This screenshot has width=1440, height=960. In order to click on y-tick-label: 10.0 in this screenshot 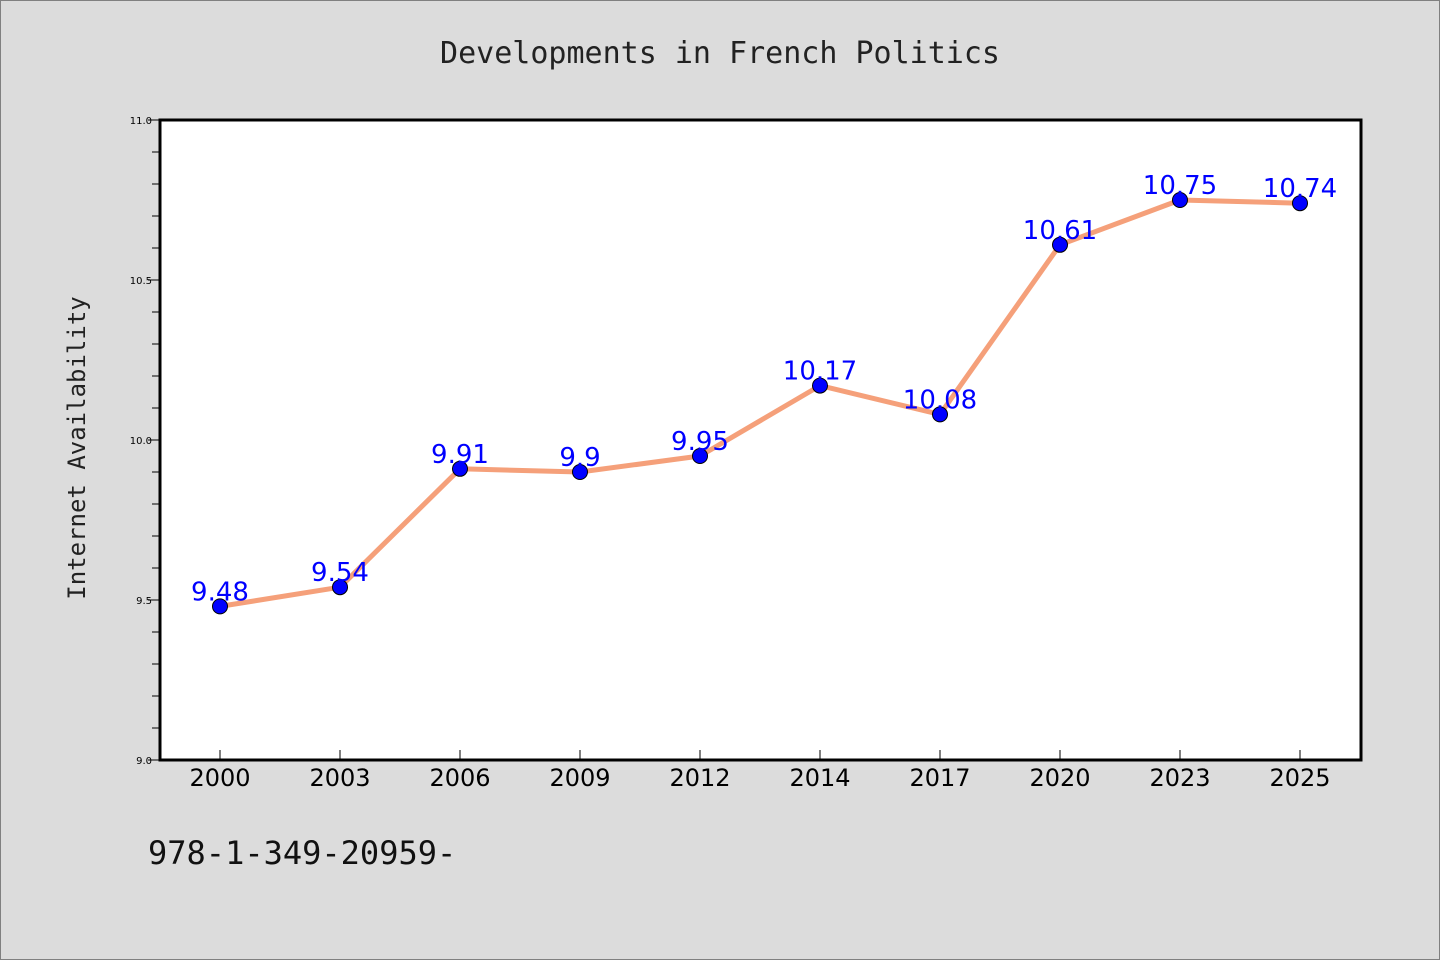, I will do `click(141, 441)`.